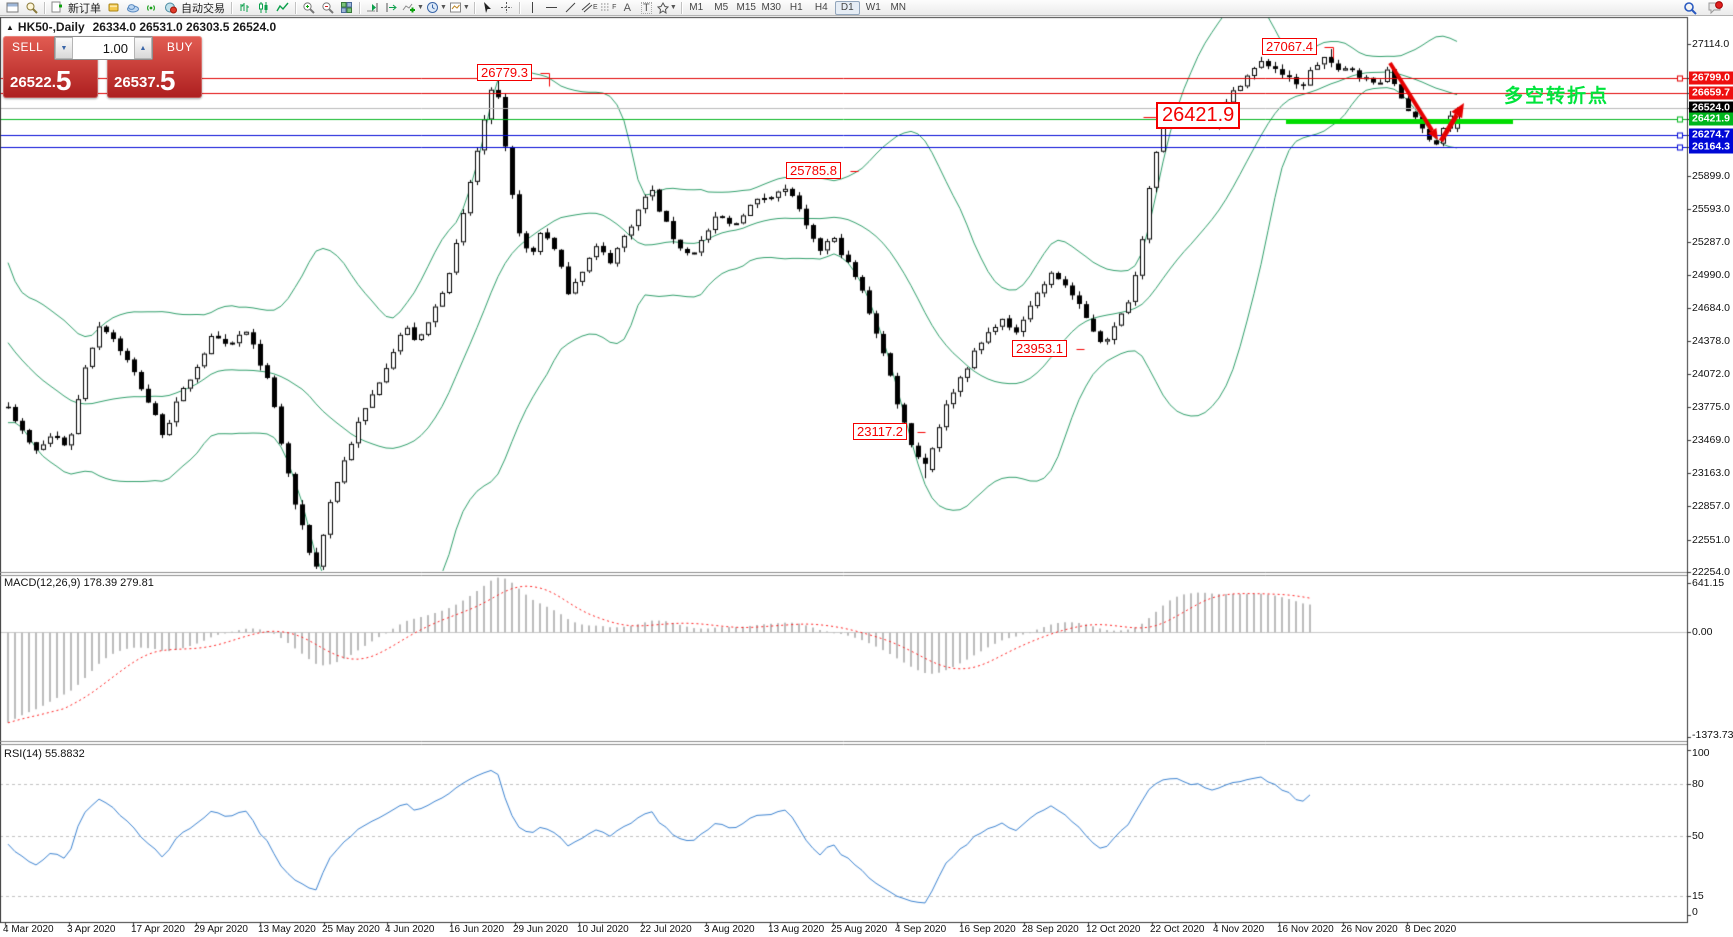 The width and height of the screenshot is (1733, 937). I want to click on signals-icon, so click(151, 8).